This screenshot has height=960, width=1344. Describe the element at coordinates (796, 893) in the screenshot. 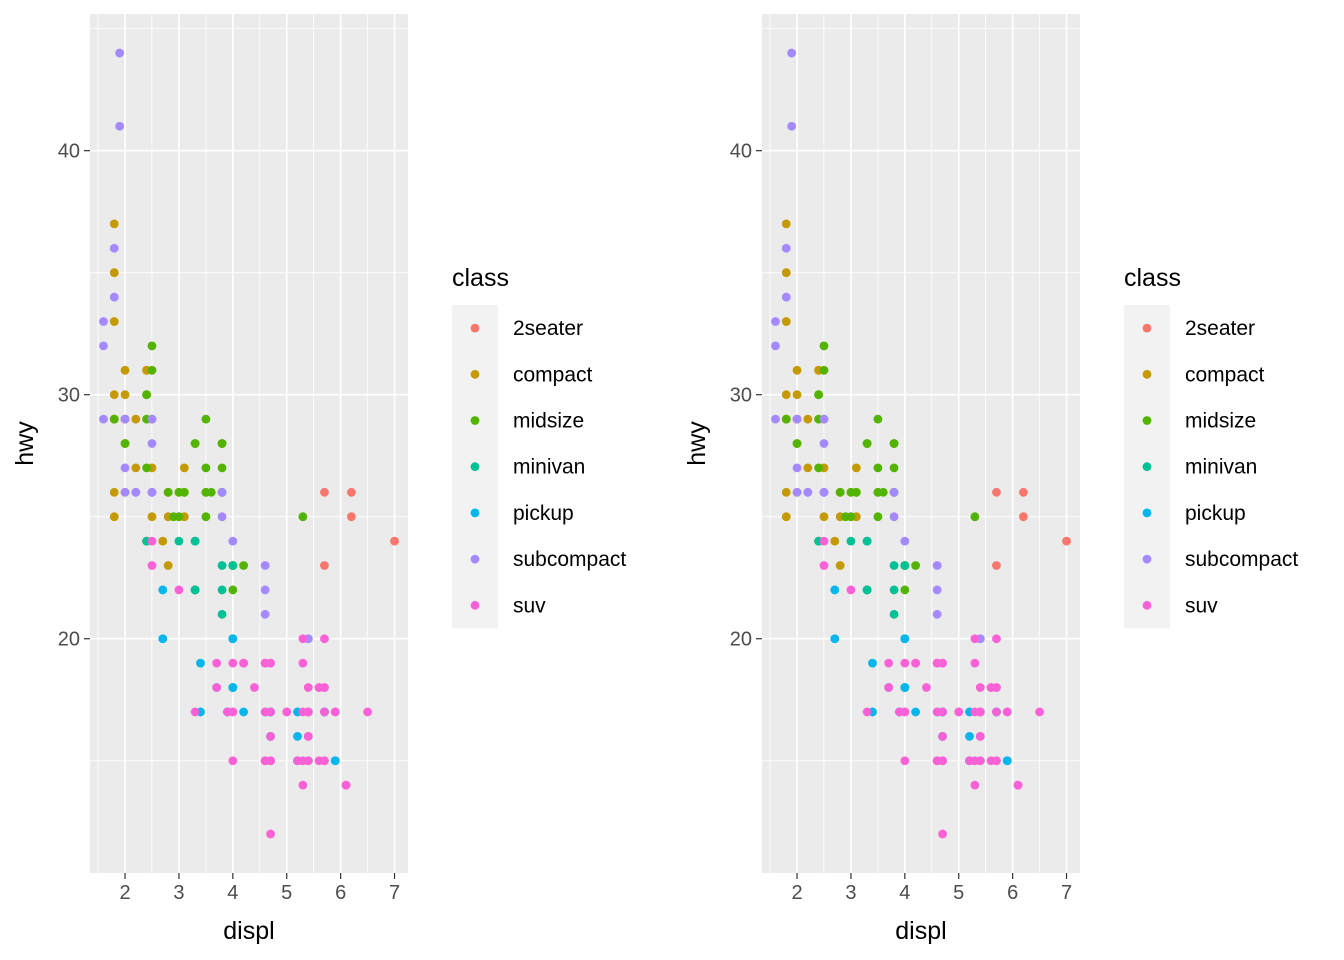

I see `x-tick-label: 2` at that location.